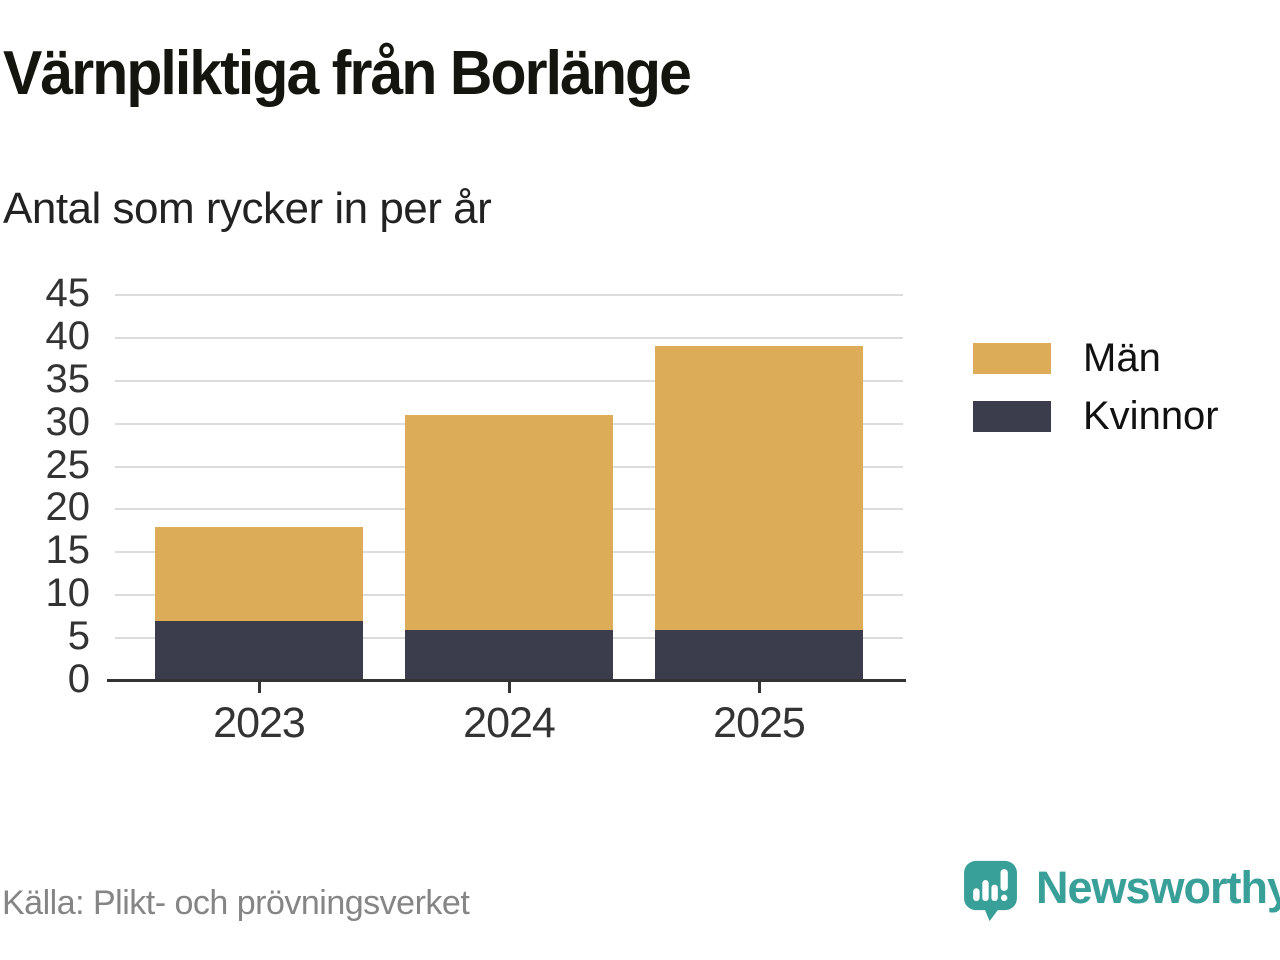  Describe the element at coordinates (347, 73) in the screenshot. I see `chart-title: Värnpliktiga från Borlänge` at that location.